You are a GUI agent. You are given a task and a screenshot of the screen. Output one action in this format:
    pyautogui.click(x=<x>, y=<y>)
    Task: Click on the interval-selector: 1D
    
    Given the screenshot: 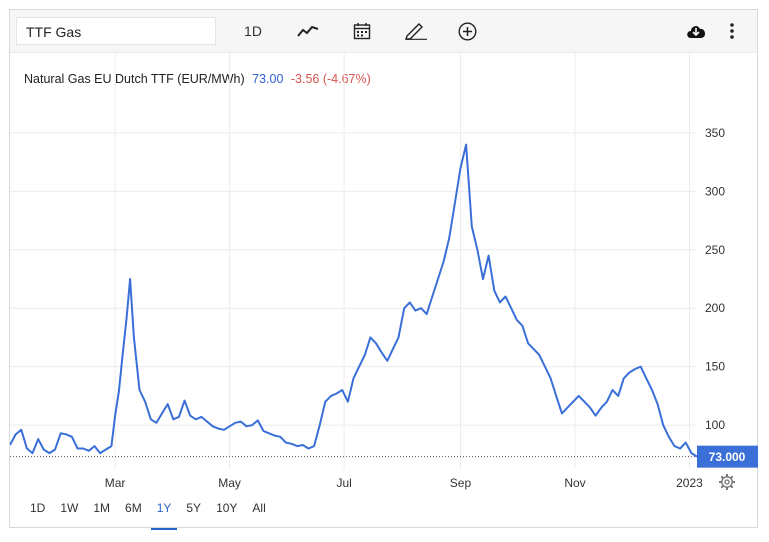 What is the action you would take?
    pyautogui.click(x=253, y=31)
    